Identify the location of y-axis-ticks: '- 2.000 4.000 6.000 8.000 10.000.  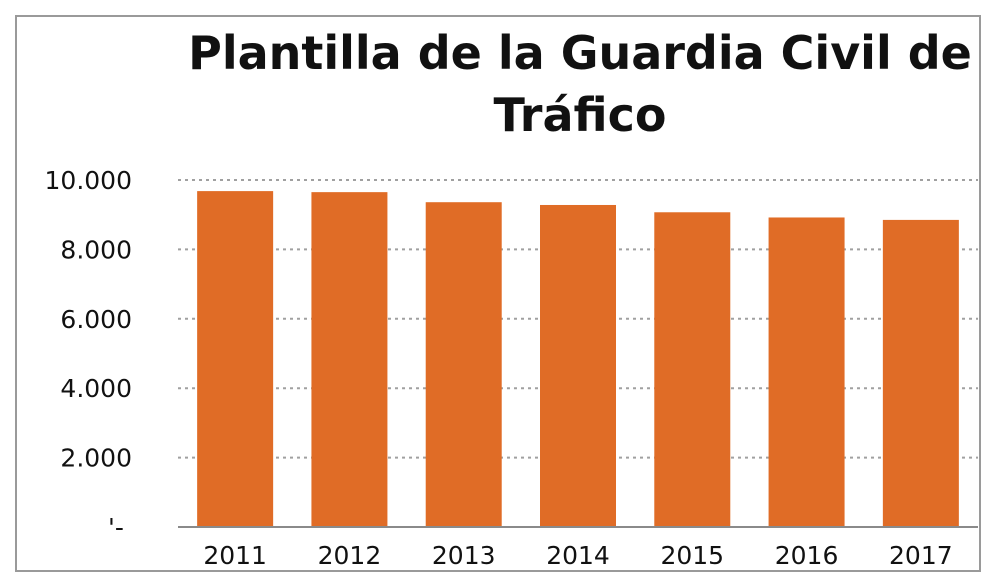
(88, 354).